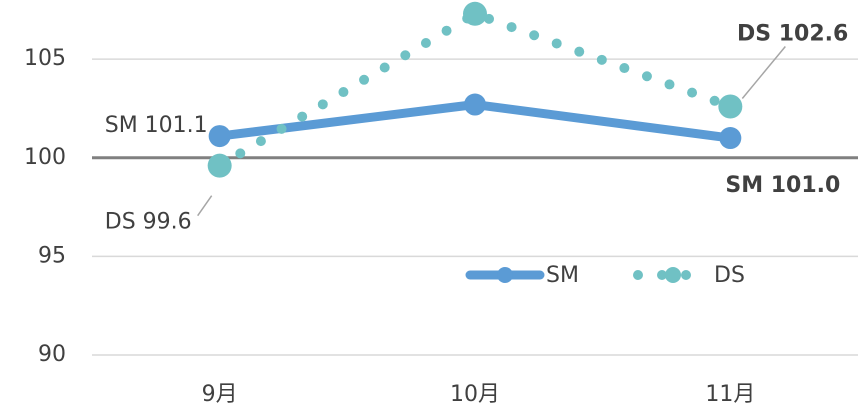 The height and width of the screenshot is (412, 859). What do you see at coordinates (729, 275) in the screenshot?
I see `legend-label: DS` at bounding box center [729, 275].